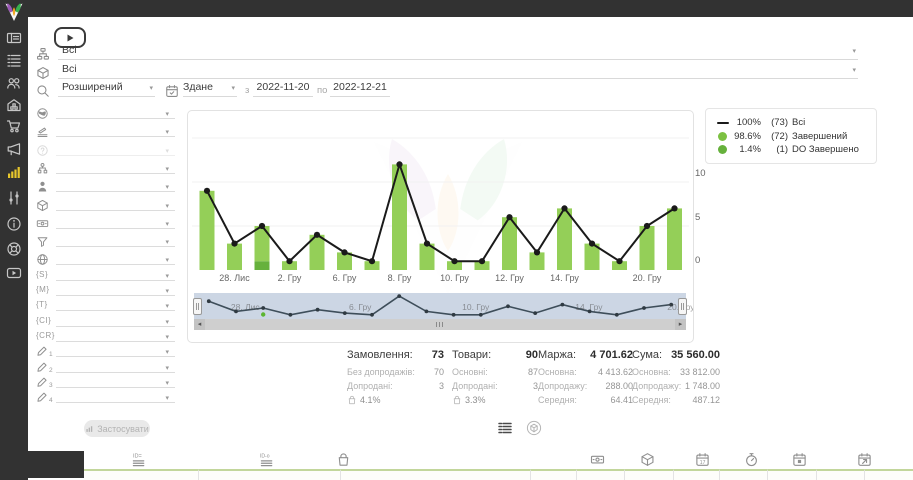 This screenshot has width=913, height=480. I want to click on support-icon, so click(14, 249).